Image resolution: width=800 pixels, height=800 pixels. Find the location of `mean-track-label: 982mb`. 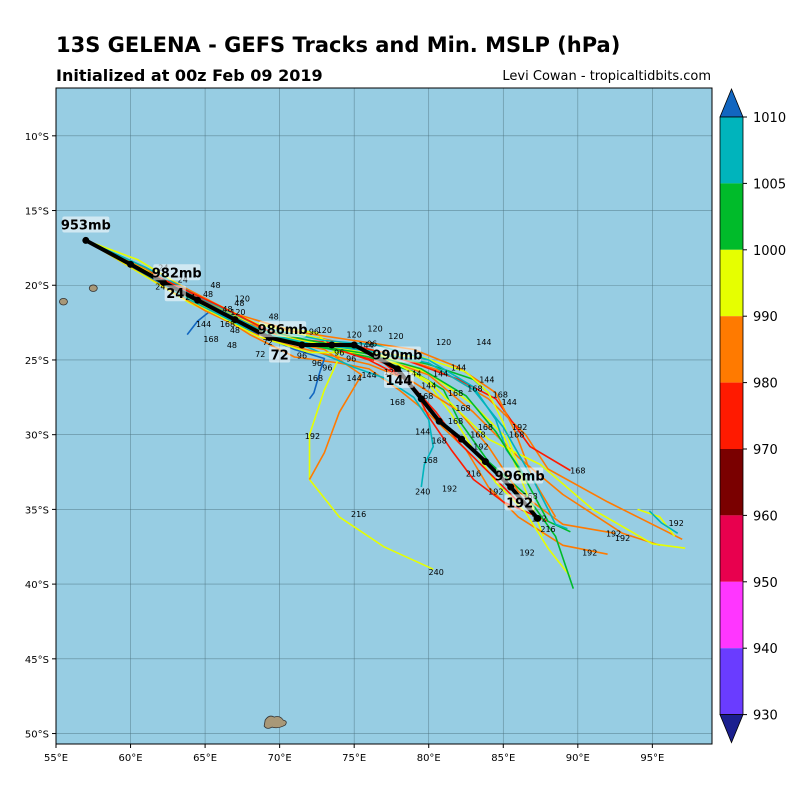

mean-track-label: 982mb is located at coordinates (177, 273).